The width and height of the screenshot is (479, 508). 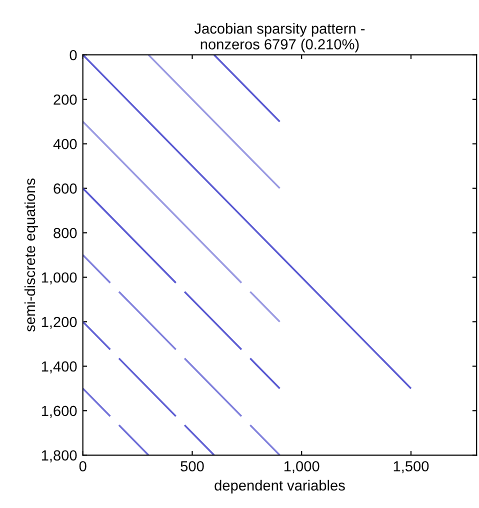 What do you see at coordinates (59, 322) in the screenshot?
I see `y-tick-label: 1,200` at bounding box center [59, 322].